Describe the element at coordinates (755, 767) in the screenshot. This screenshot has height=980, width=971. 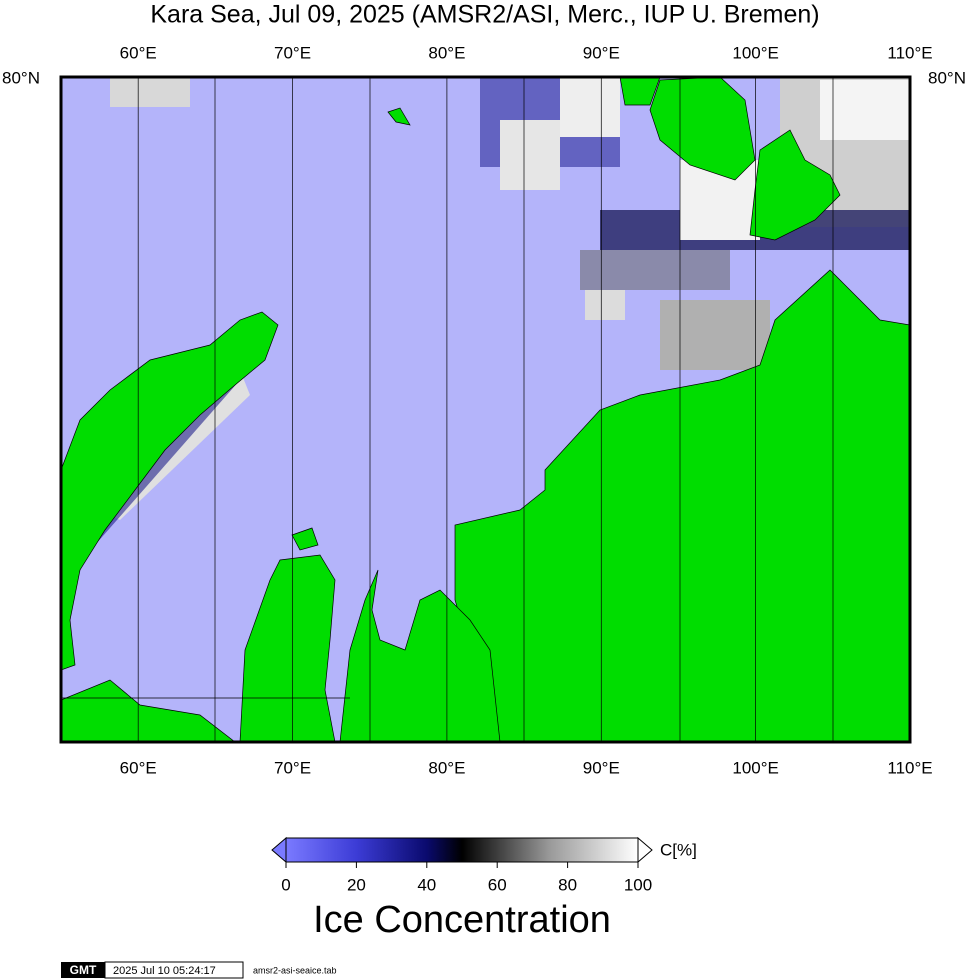
I see `lon-label-bottom: 100°E` at that location.